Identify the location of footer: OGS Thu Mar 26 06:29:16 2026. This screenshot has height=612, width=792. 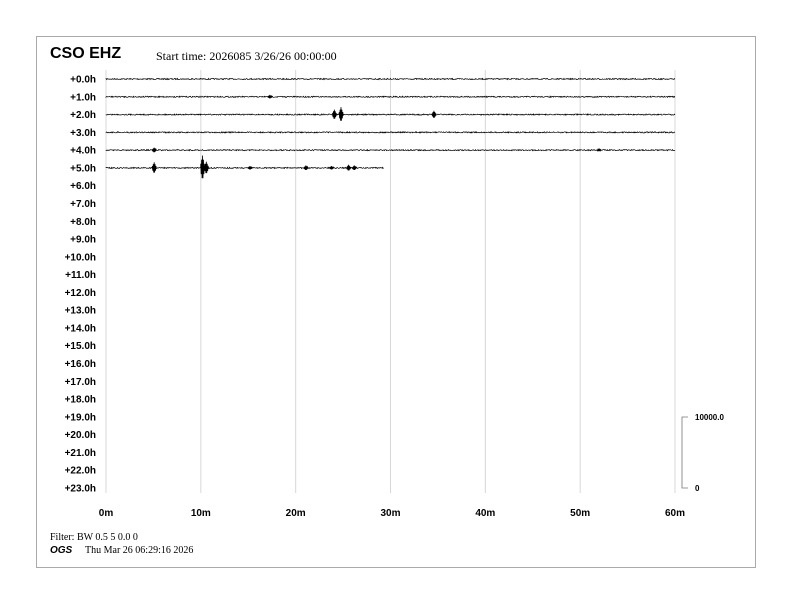
(121, 550).